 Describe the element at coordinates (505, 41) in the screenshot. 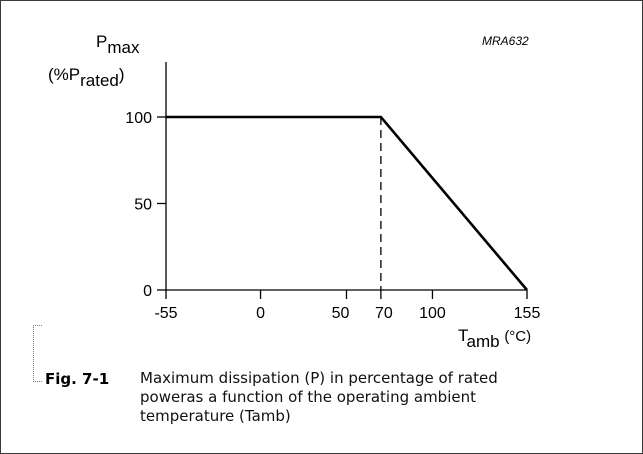

I see `chart-code: MRA632` at that location.